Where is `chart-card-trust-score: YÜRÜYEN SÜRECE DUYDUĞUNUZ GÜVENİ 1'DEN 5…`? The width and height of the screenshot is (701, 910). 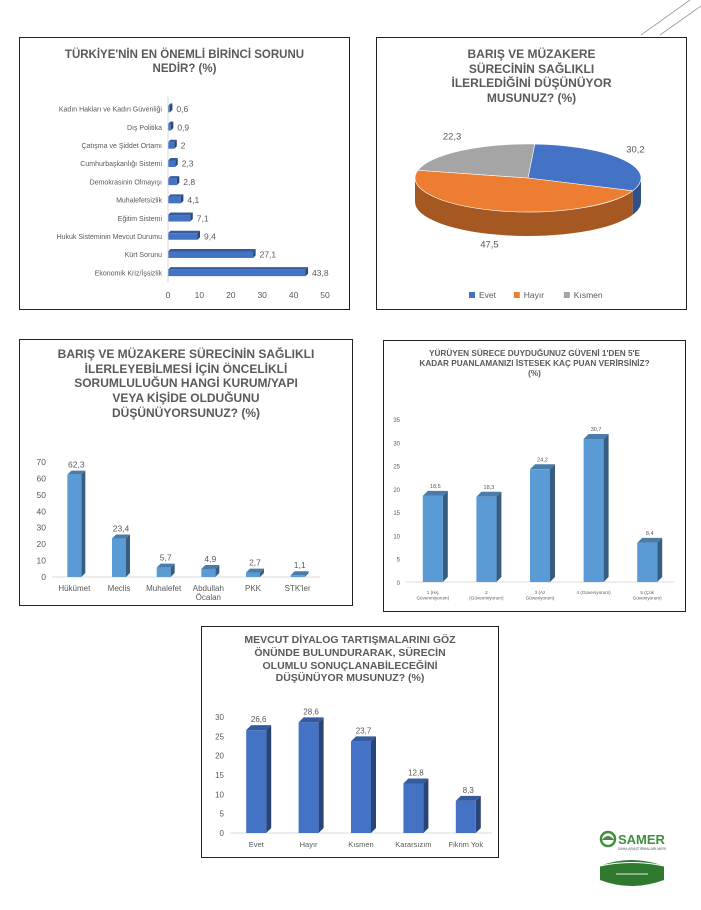 chart-card-trust-score: YÜRÜYEN SÜRECE DUYDUĞUNUZ GÜVENİ 1'DEN 5… is located at coordinates (534, 476).